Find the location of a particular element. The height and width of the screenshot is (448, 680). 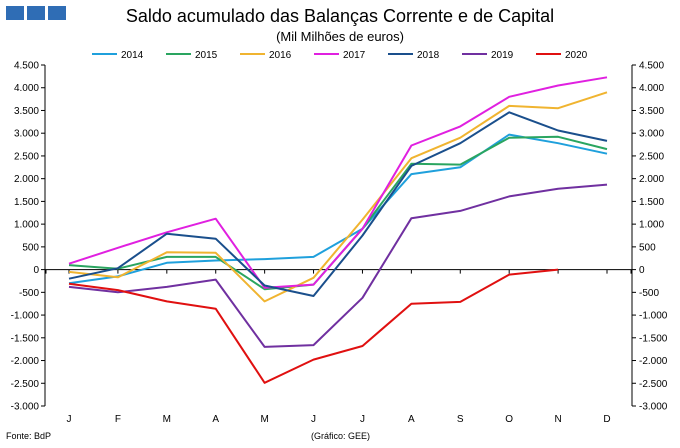

x-tick-label: S is located at coordinates (460, 419).